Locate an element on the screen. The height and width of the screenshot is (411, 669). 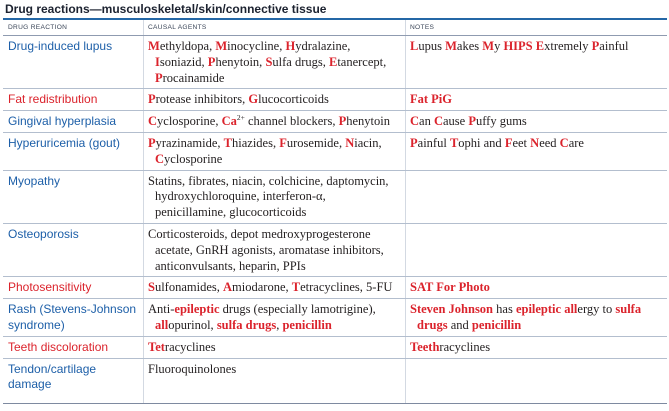
text-segment: Rash (Stevens-Johnson is located at coordinates (72, 309).